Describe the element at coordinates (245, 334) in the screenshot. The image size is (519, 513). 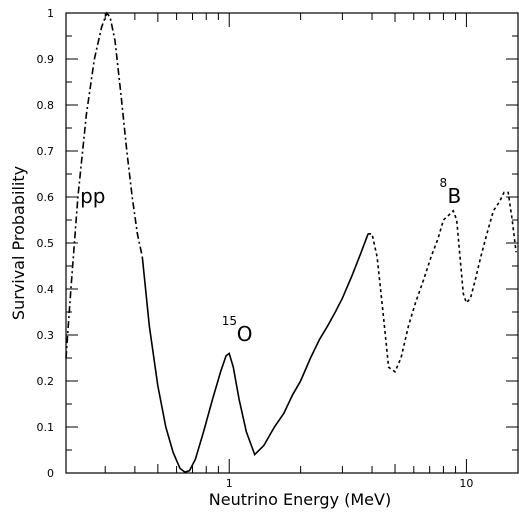
I see `annotation-15O-text: O` at that location.